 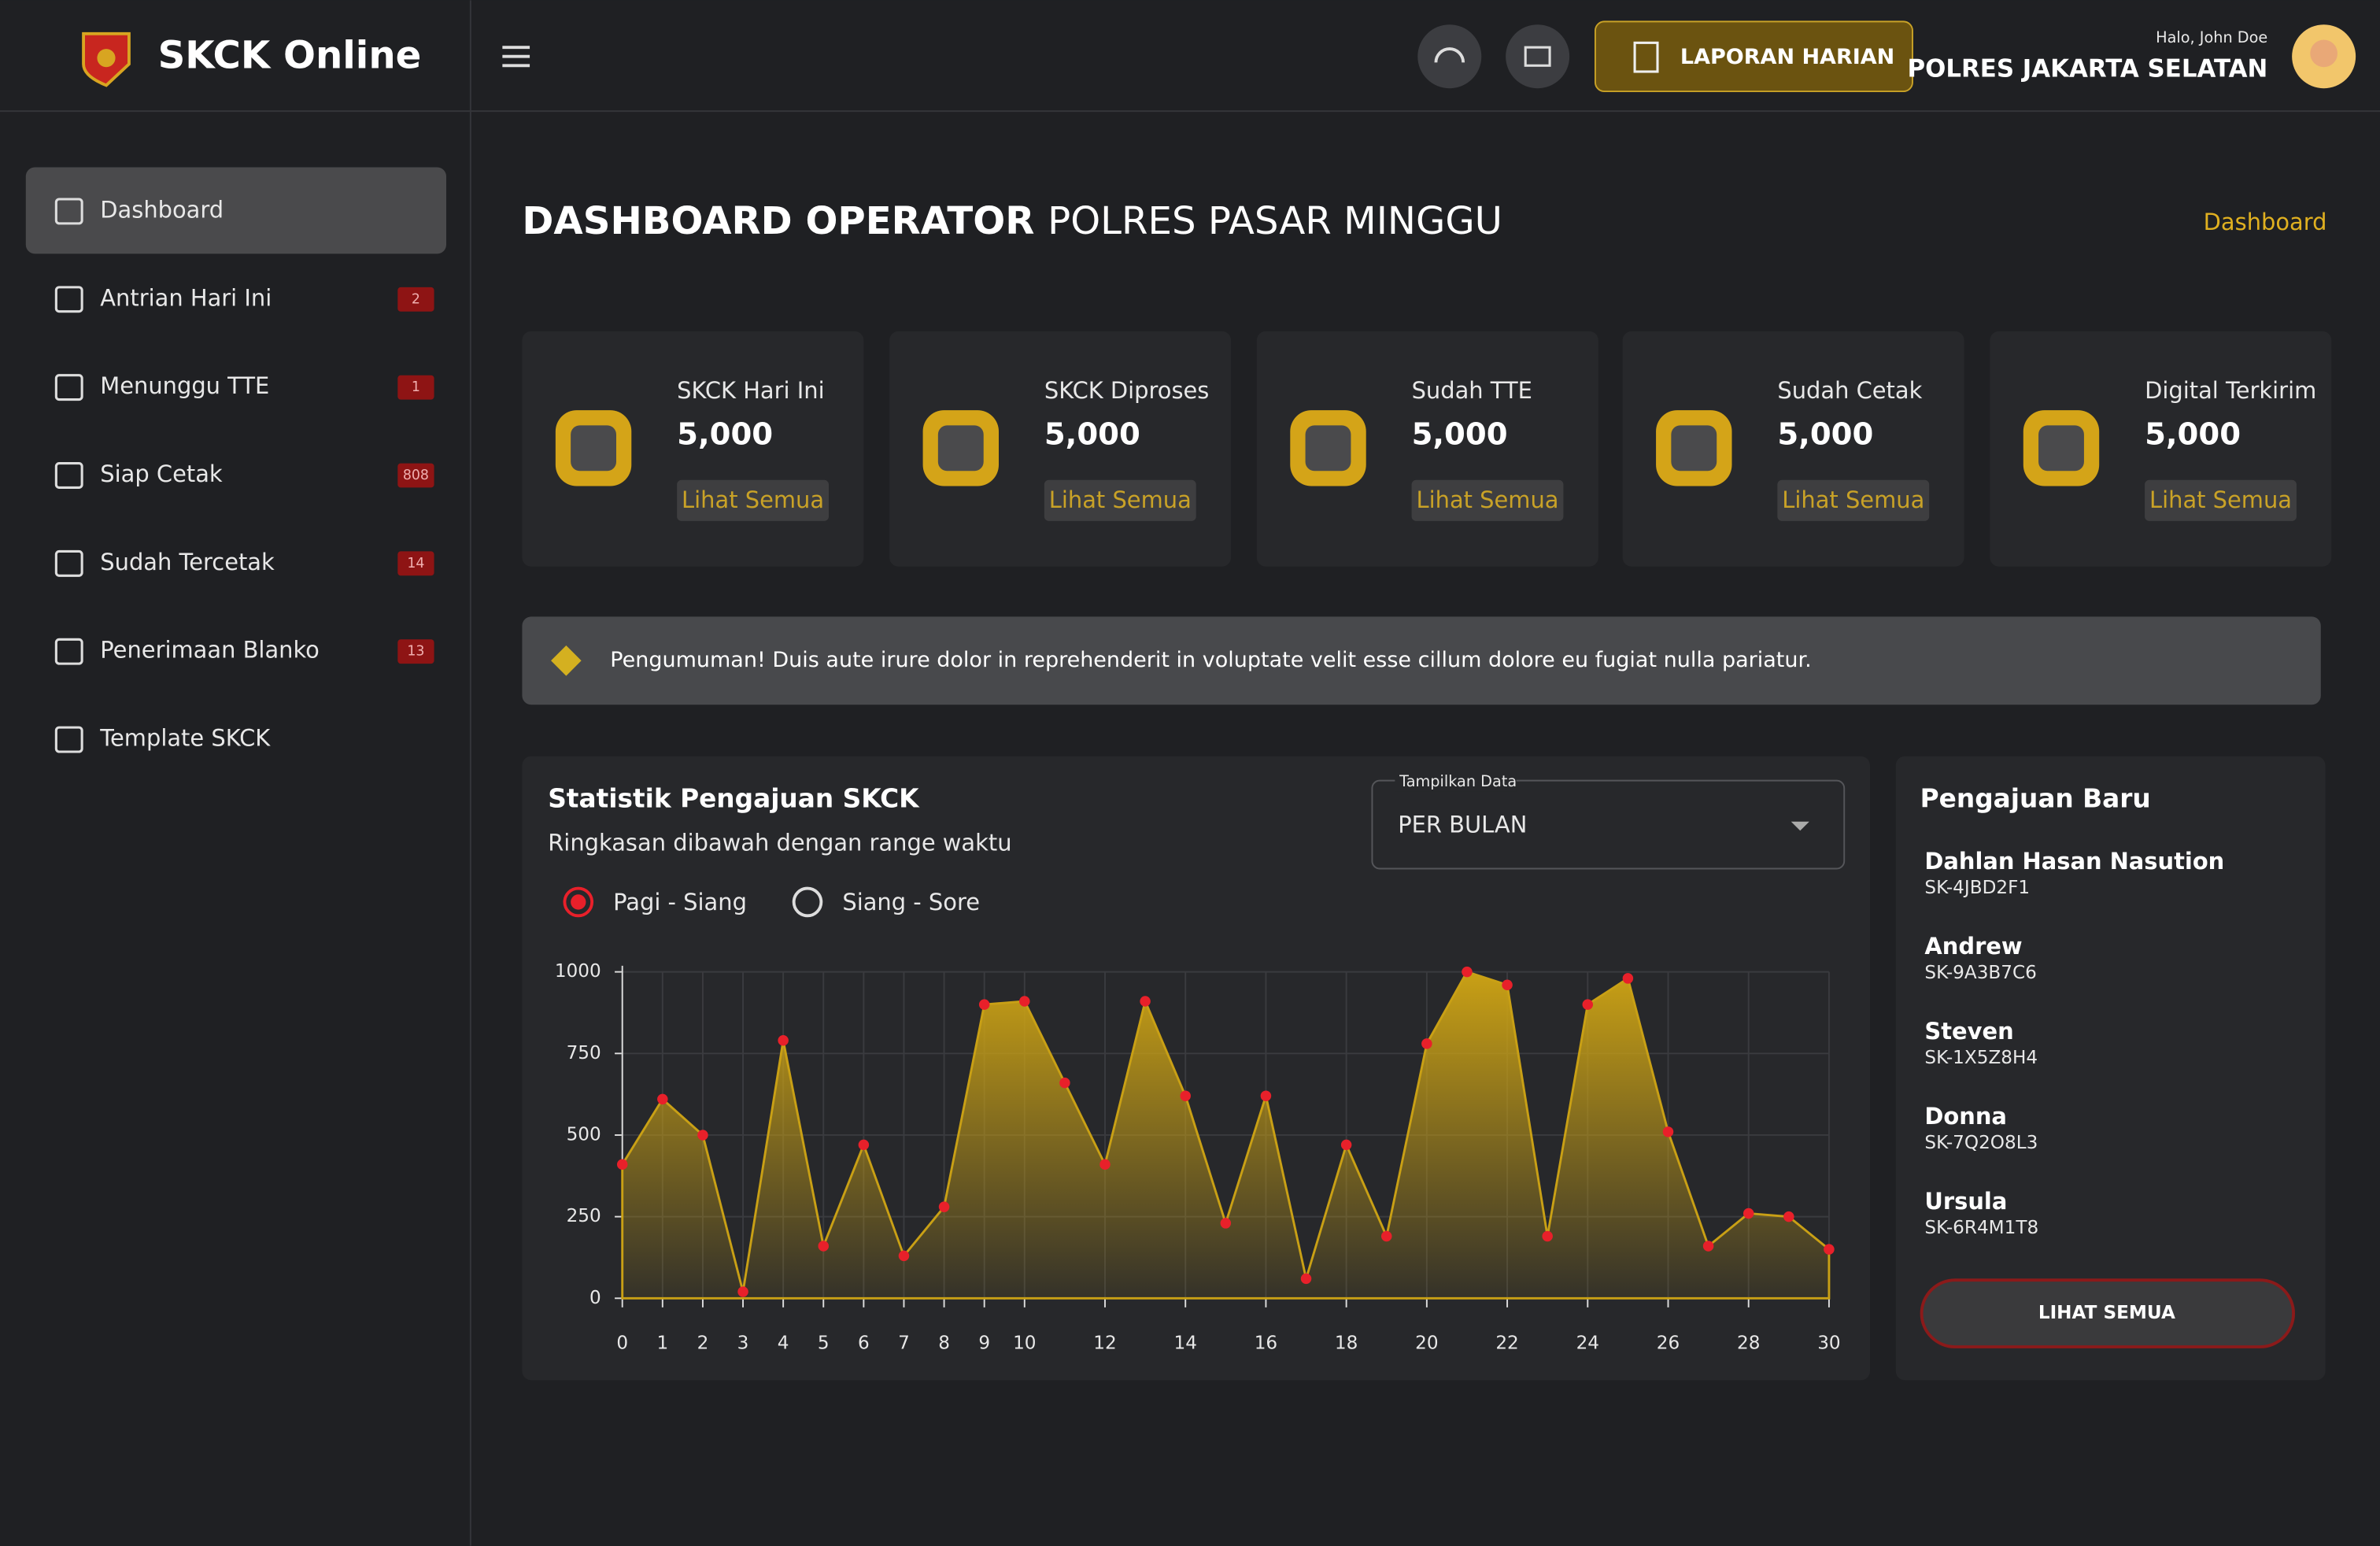 What do you see at coordinates (2107, 1313) in the screenshot?
I see `view-all-button` at bounding box center [2107, 1313].